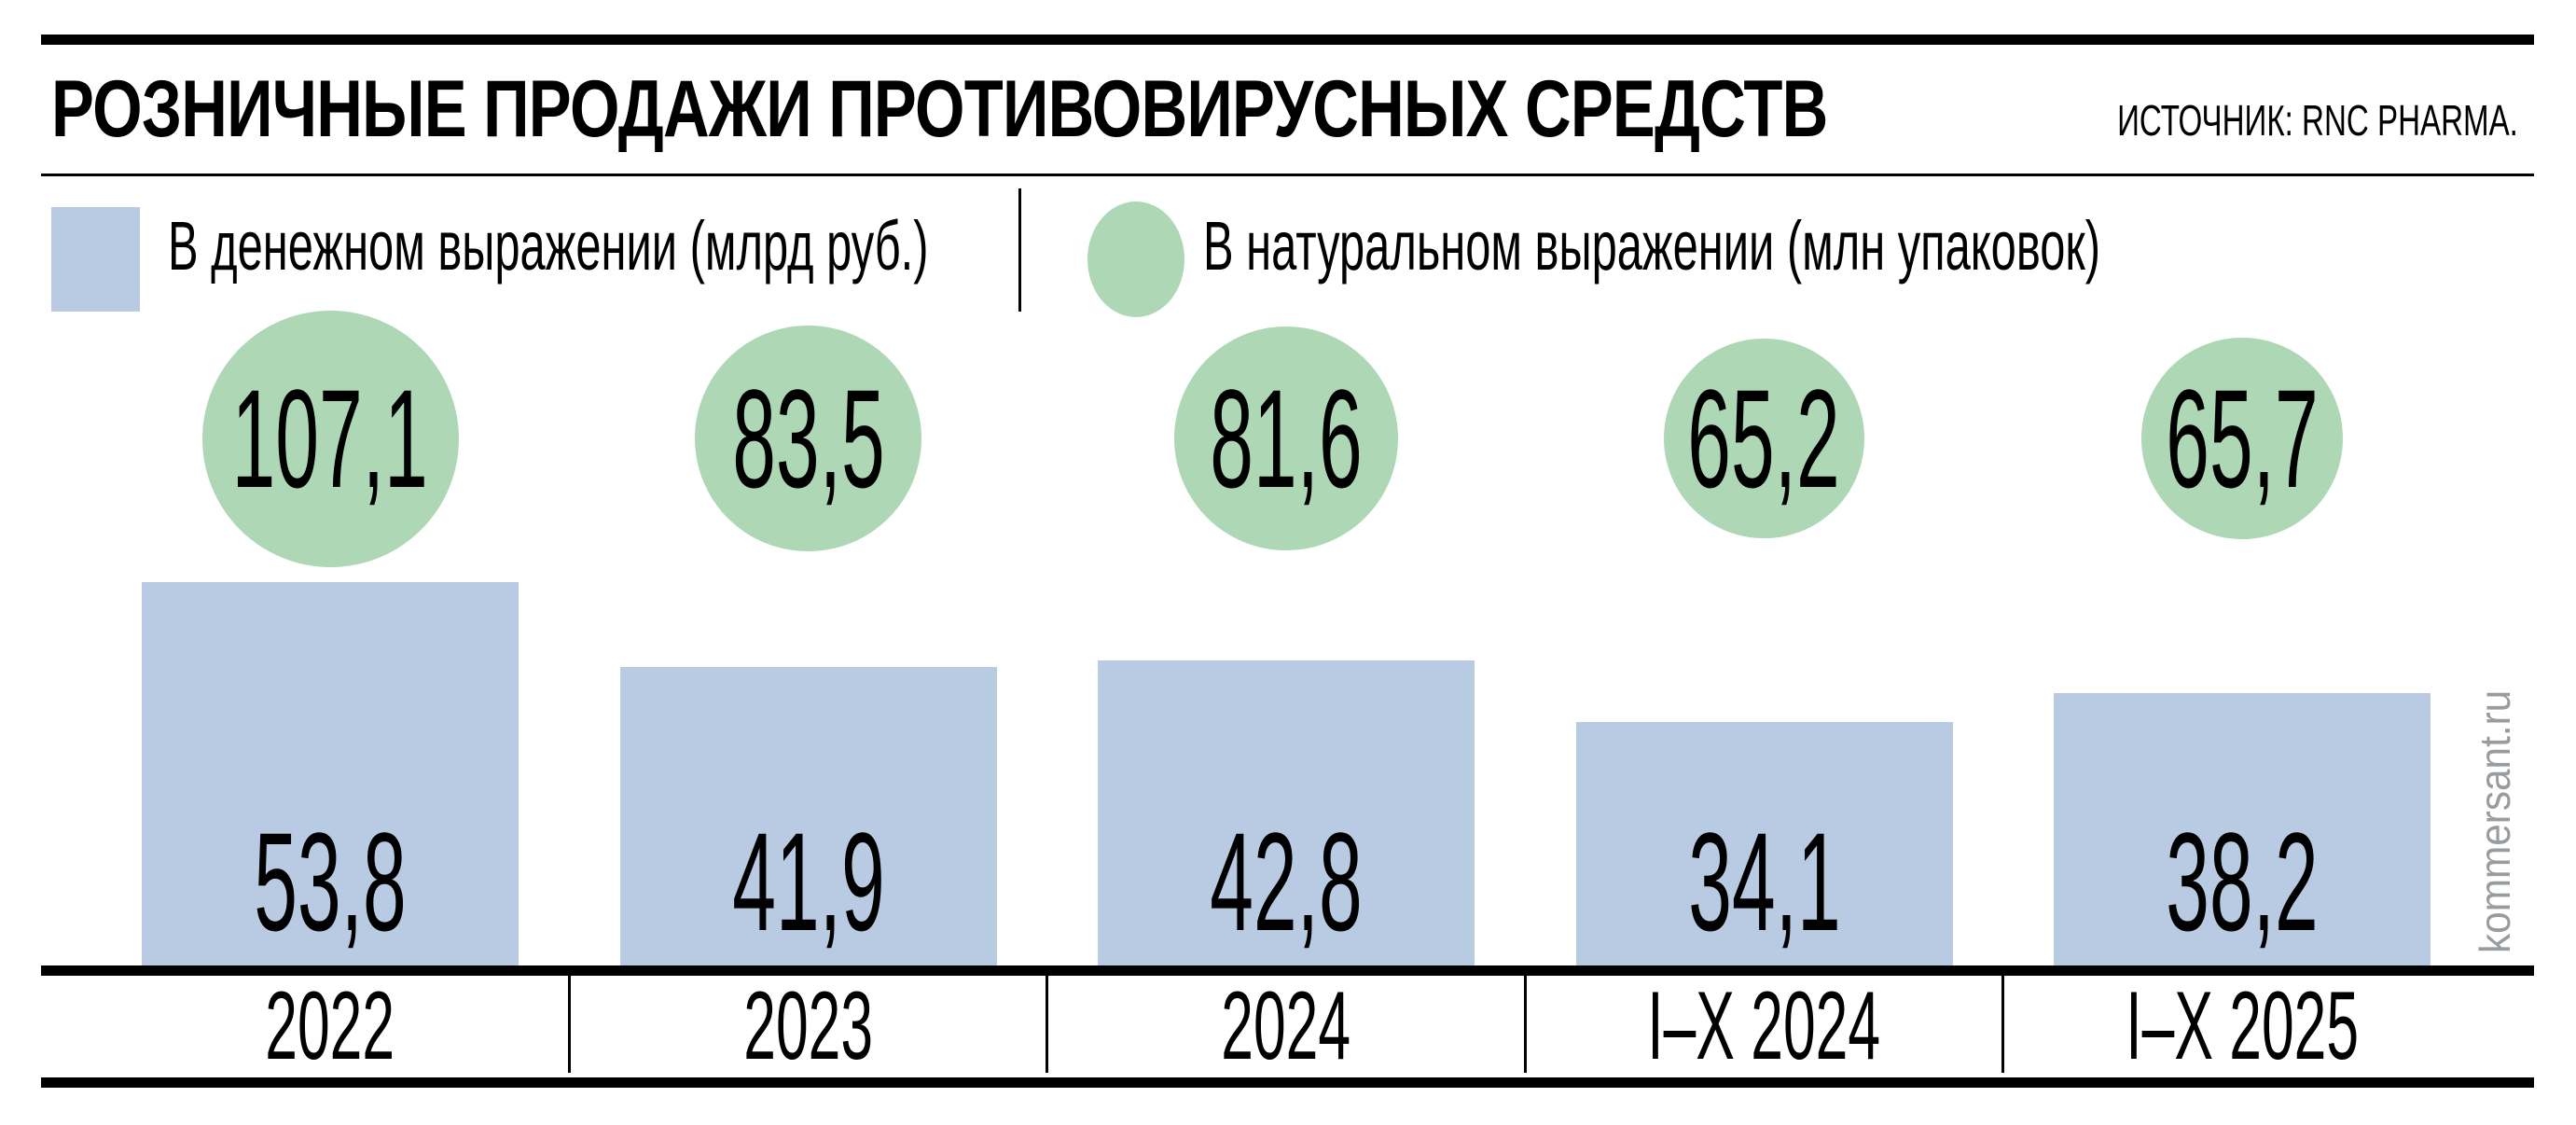 The width and height of the screenshot is (2576, 1125). I want to click on top-rule, so click(1287, 40).